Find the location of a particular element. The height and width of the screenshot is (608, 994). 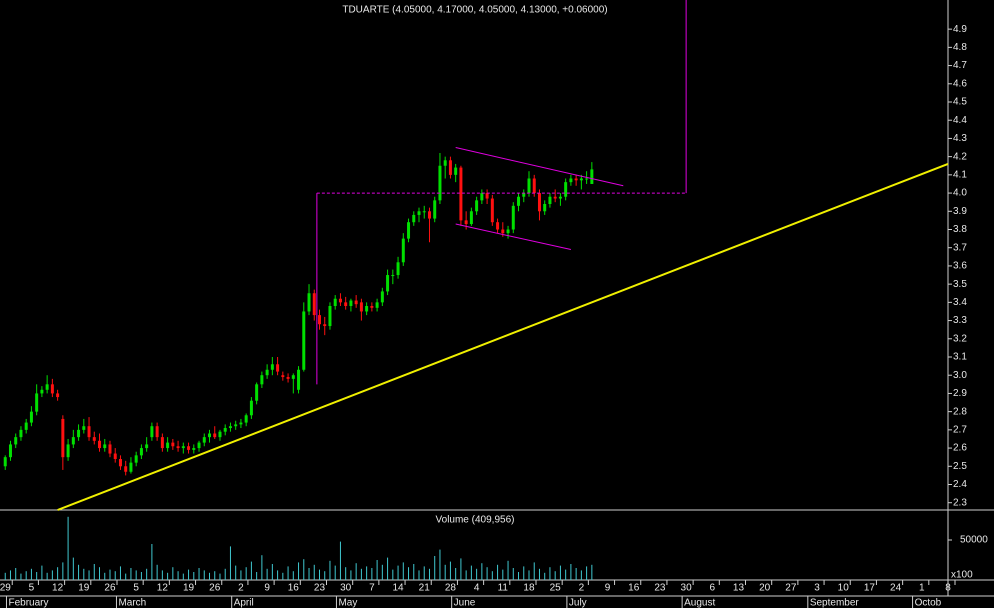

y-tick-label: 3.2 is located at coordinates (960, 338).